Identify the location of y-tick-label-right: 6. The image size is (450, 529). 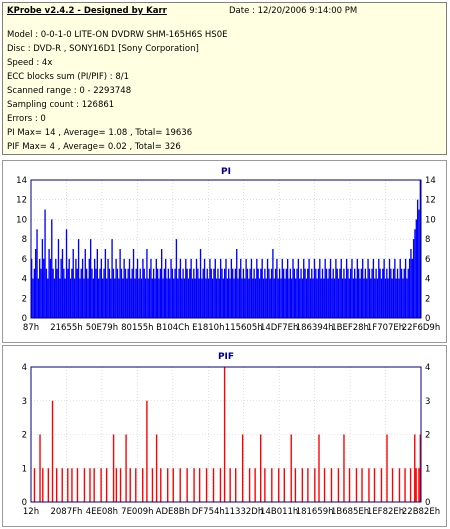
(427, 260).